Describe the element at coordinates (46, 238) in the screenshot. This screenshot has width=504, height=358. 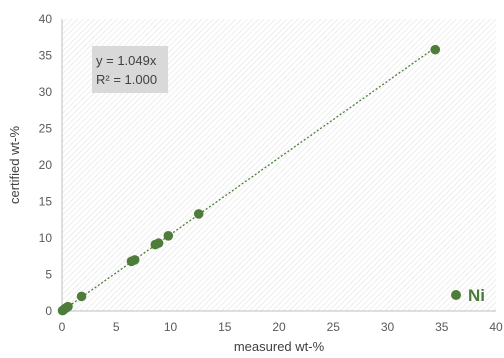
I see `y-tick-label: 10` at that location.